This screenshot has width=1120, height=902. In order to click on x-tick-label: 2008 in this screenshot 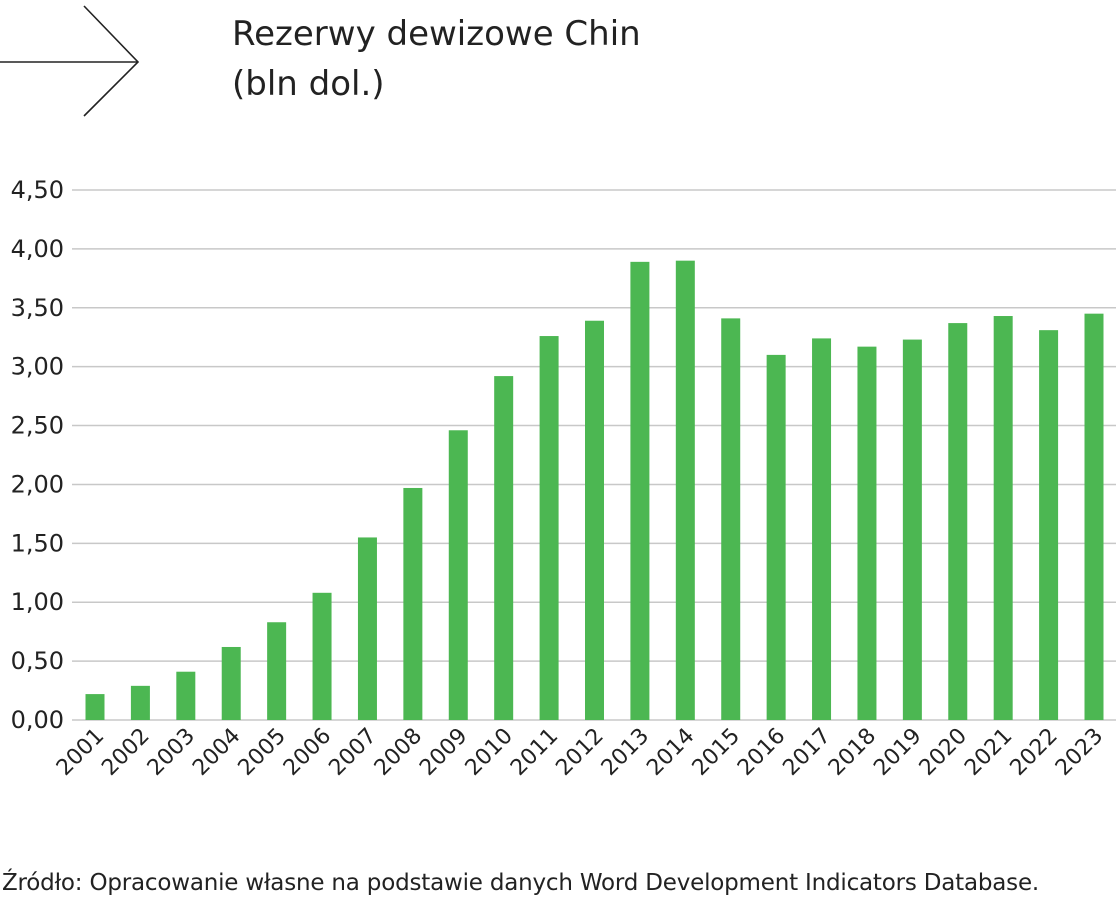, I will do `click(398, 752)`.